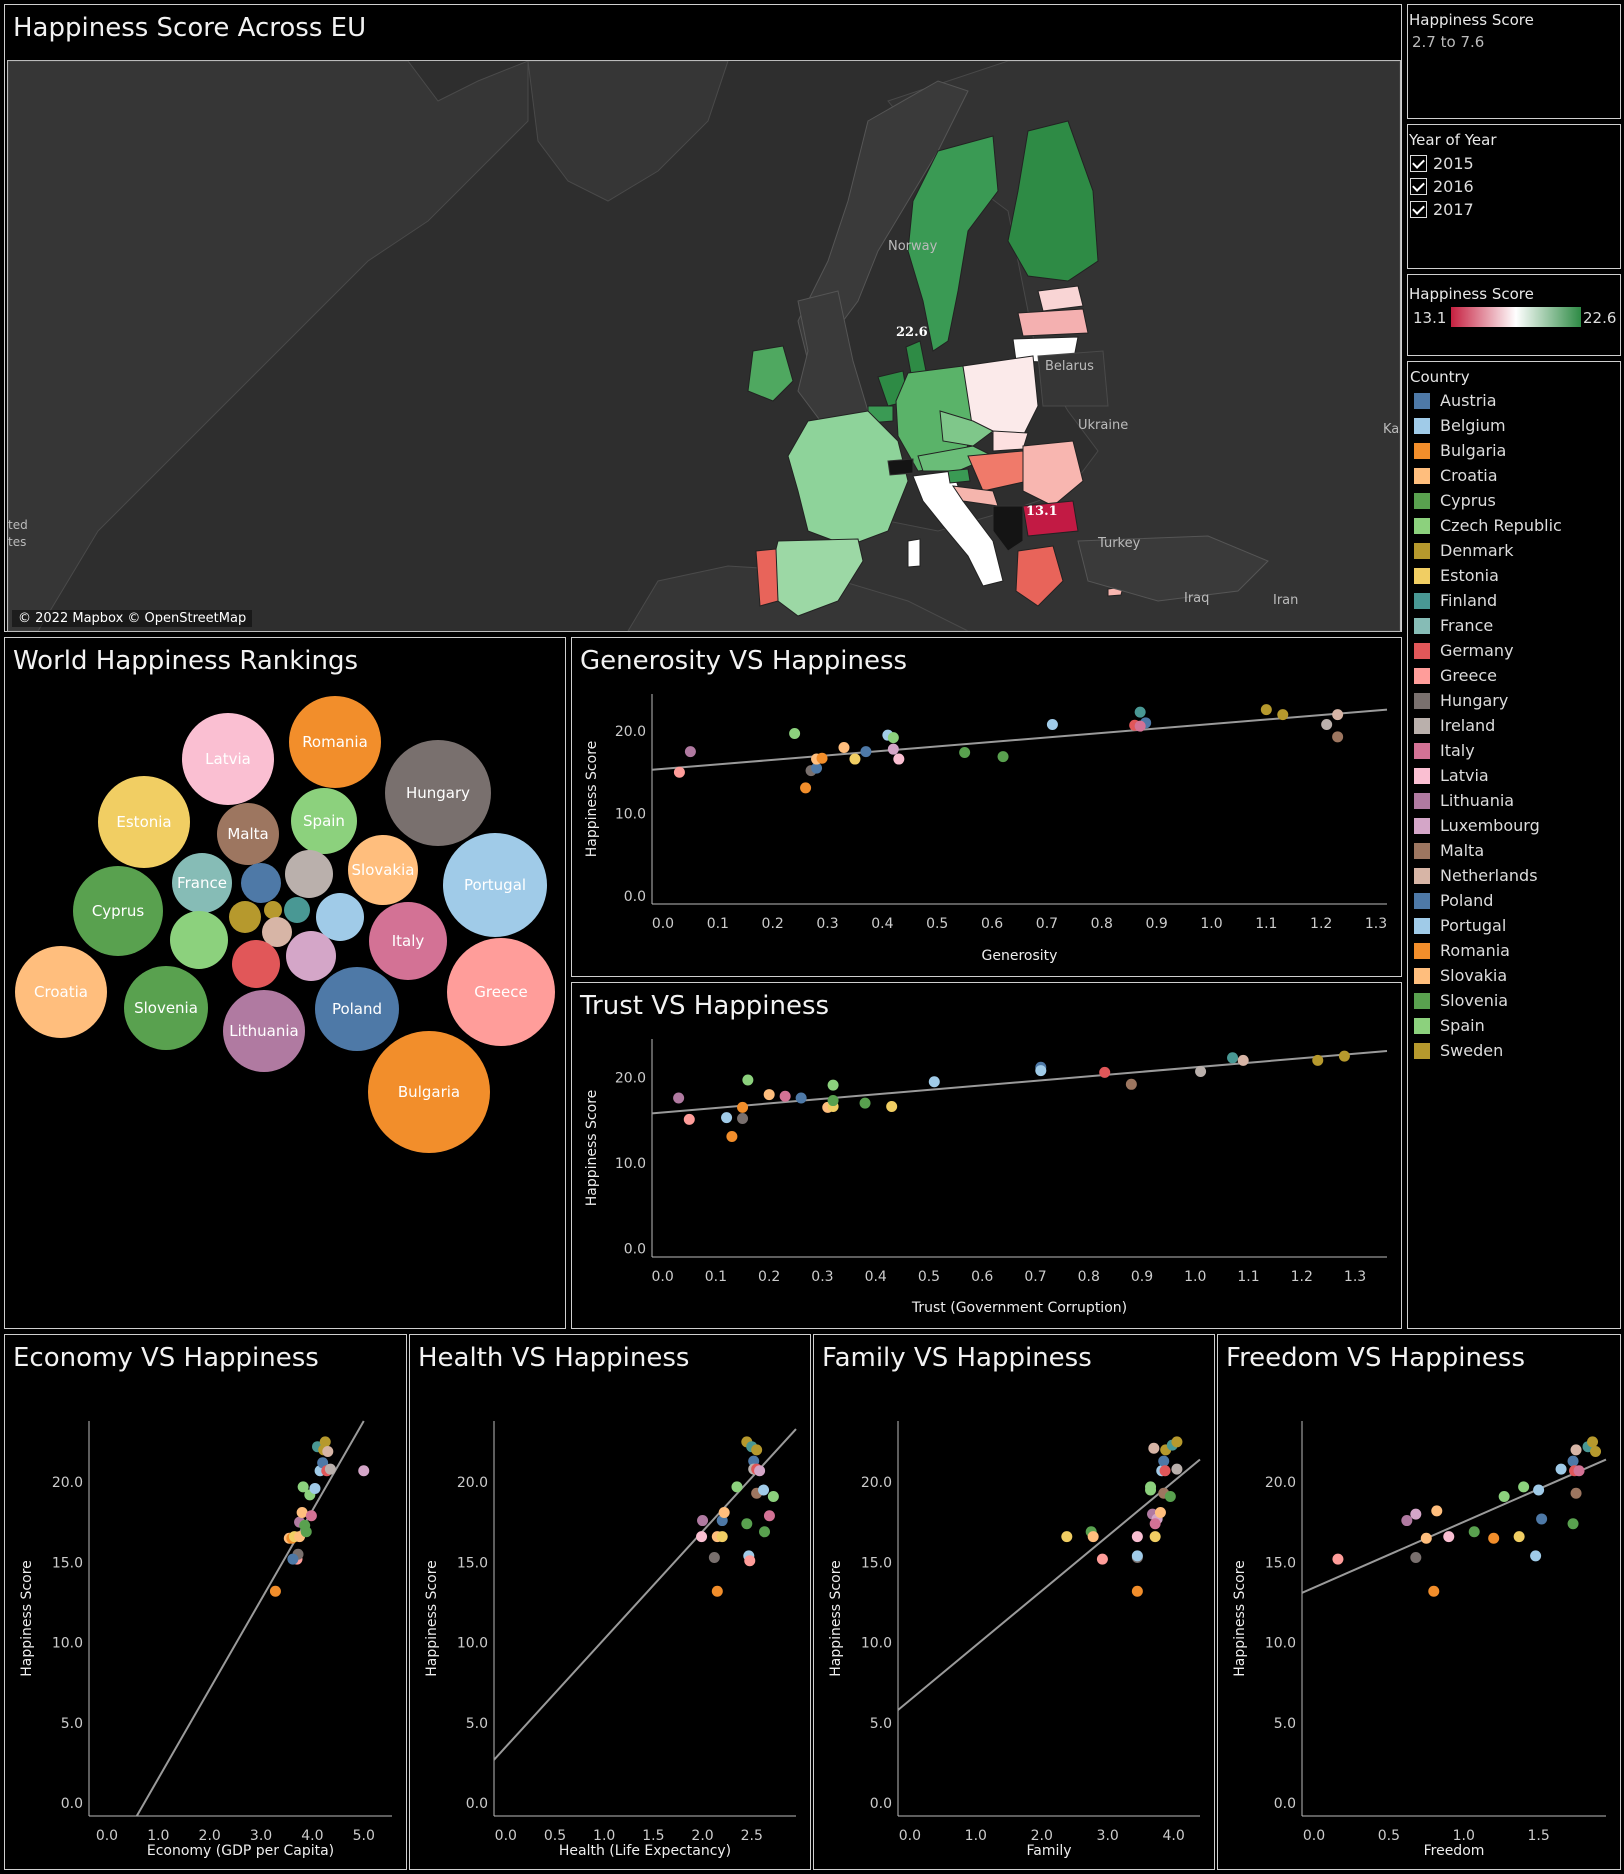 The image size is (1624, 1874). I want to click on bubble-bulgaria: Bulgaria, so click(429, 1092).